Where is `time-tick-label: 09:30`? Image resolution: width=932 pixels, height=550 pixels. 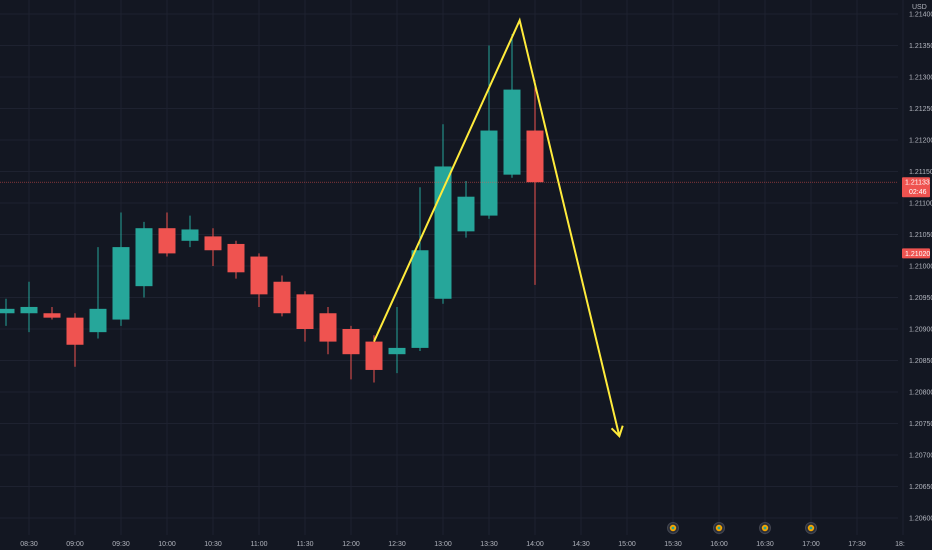
time-tick-label: 09:30 is located at coordinates (121, 544).